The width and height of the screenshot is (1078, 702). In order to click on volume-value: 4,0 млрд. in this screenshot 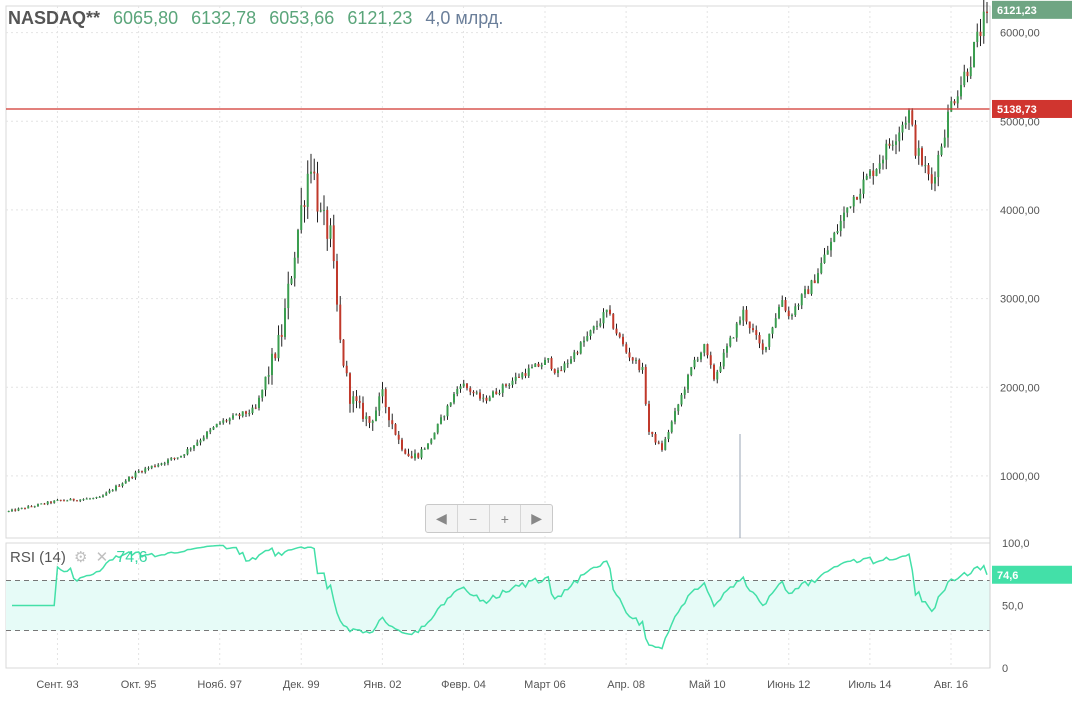, I will do `click(464, 18)`.